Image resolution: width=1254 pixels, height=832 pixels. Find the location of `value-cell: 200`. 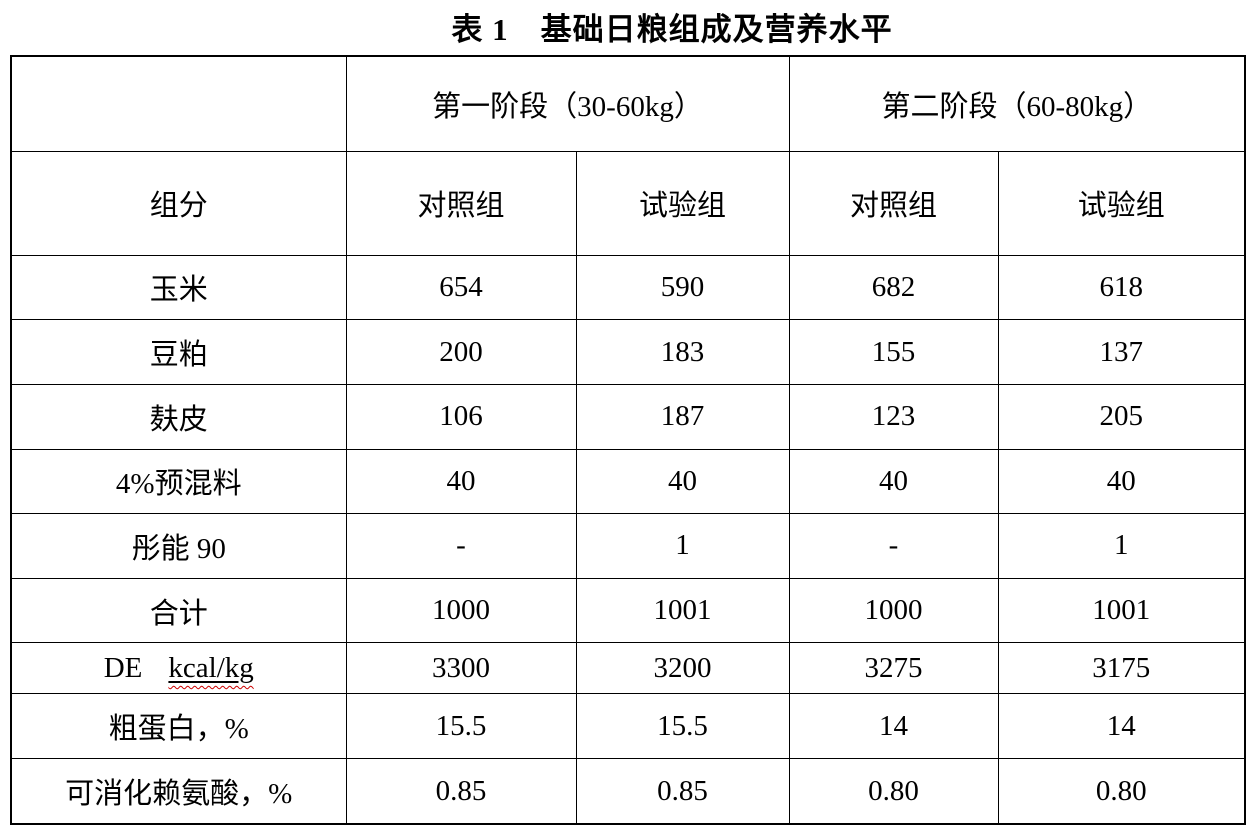

value-cell: 200 is located at coordinates (461, 352).